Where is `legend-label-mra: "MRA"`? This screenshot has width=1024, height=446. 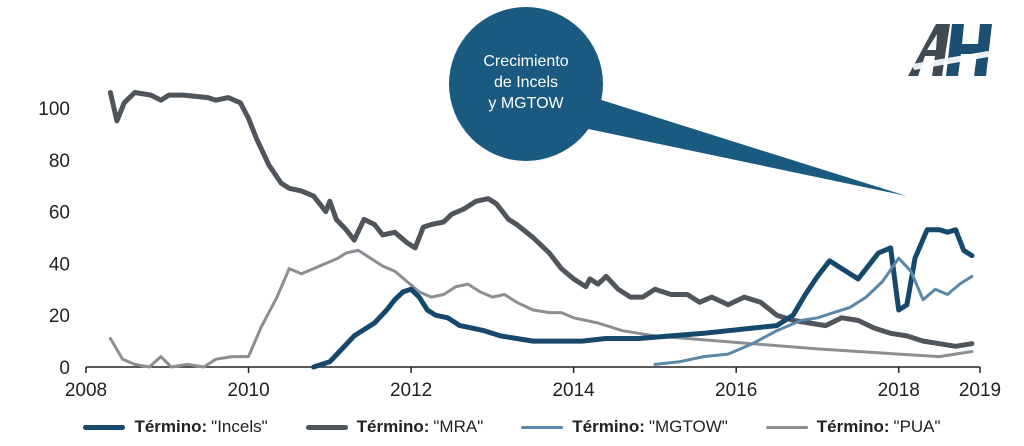 legend-label-mra: "MRA" is located at coordinates (458, 426).